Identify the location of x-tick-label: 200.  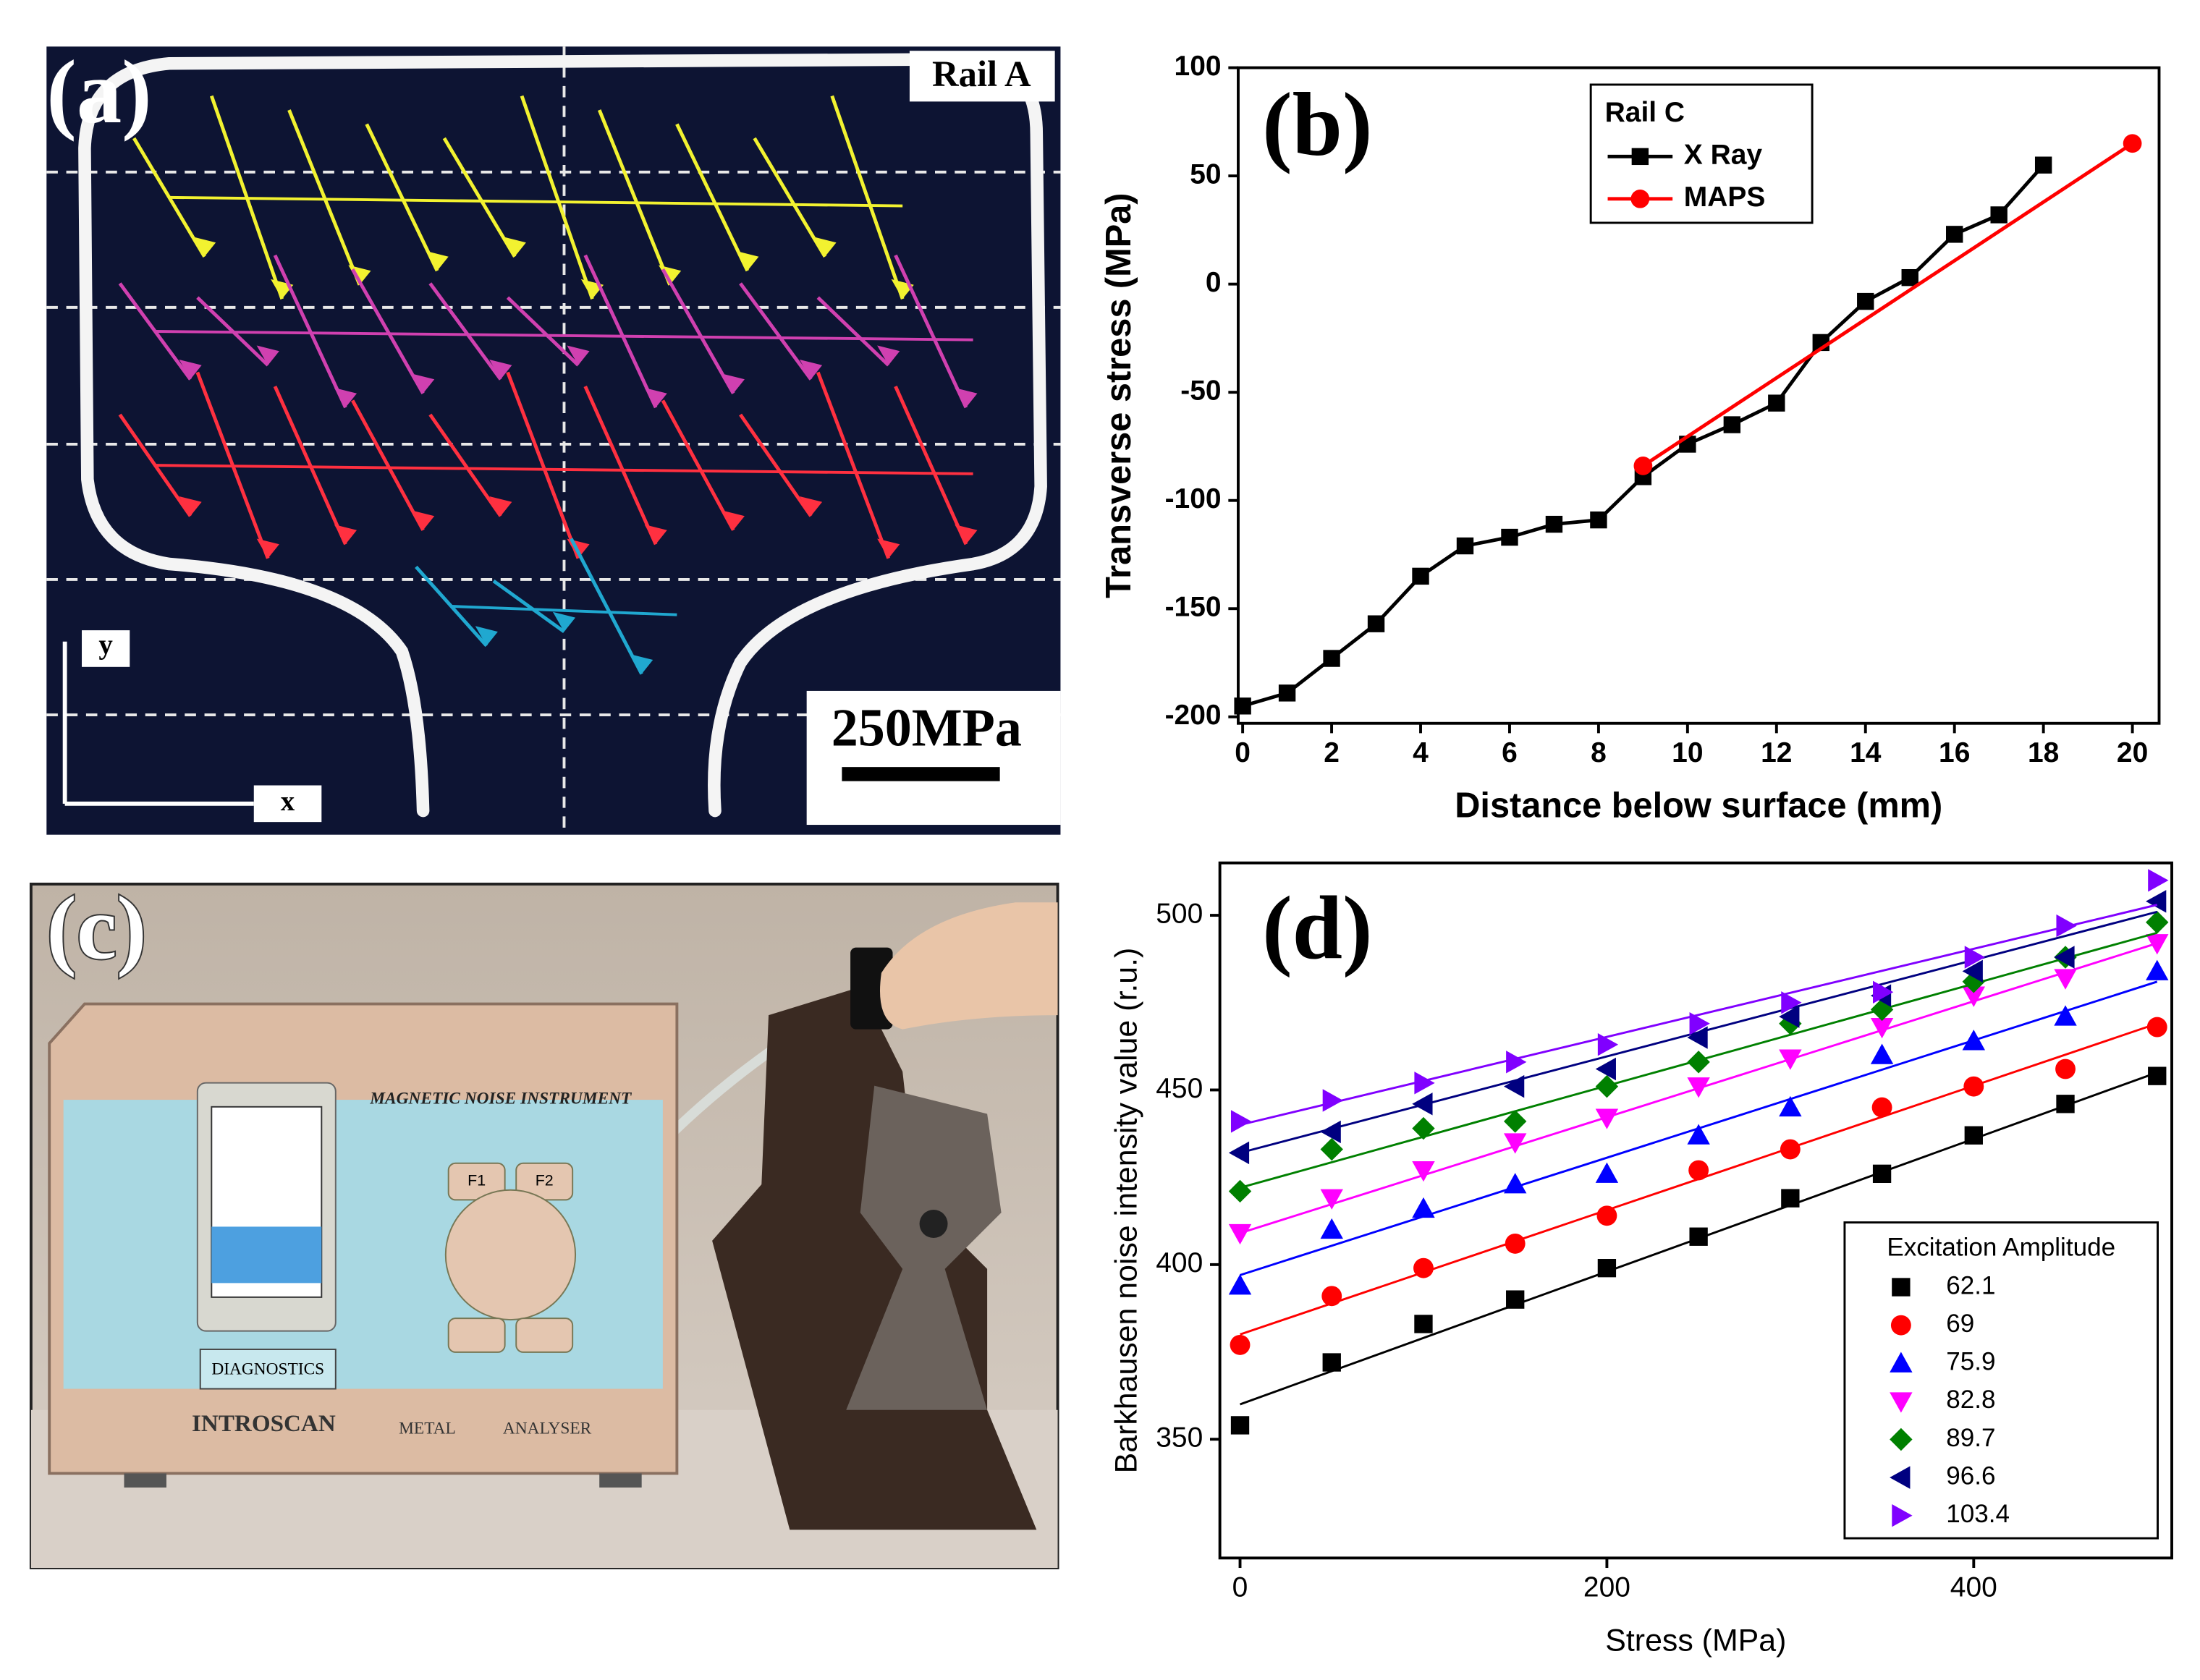
(1607, 1587).